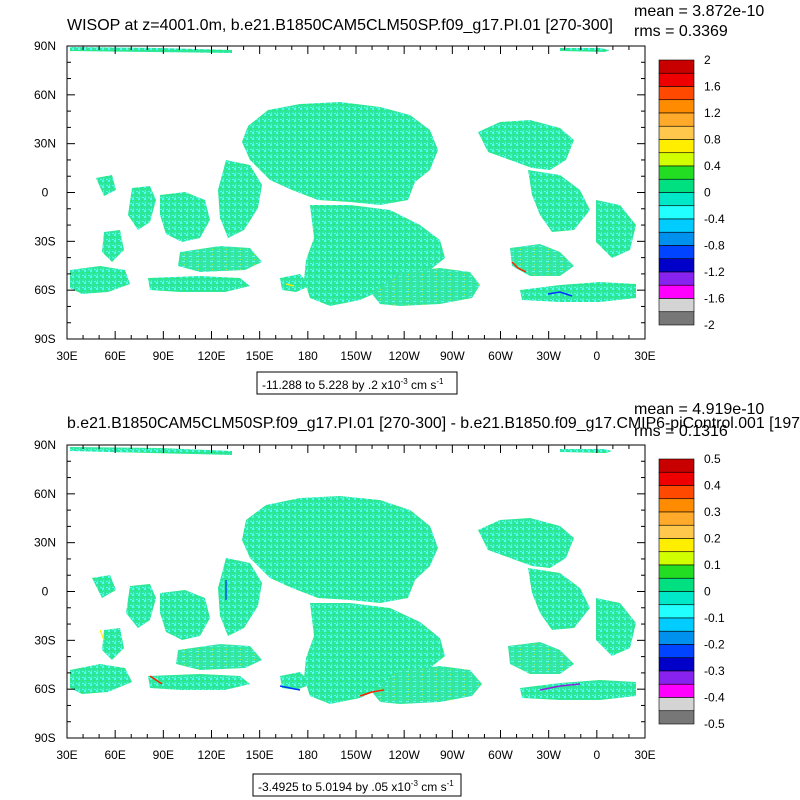 The image size is (800, 800). What do you see at coordinates (712, 565) in the screenshot?
I see `colorbar-label: 0.1` at bounding box center [712, 565].